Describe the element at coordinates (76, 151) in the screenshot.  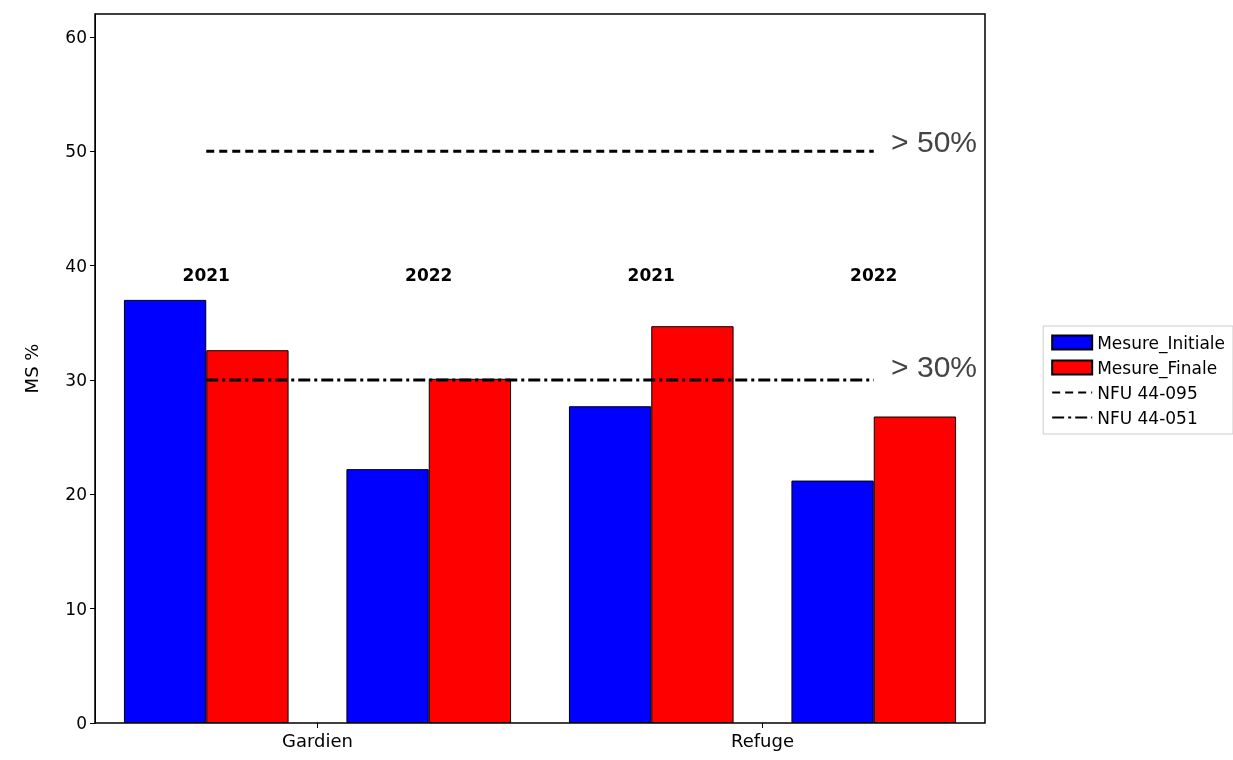
I see `y-tick-label: 50` at that location.